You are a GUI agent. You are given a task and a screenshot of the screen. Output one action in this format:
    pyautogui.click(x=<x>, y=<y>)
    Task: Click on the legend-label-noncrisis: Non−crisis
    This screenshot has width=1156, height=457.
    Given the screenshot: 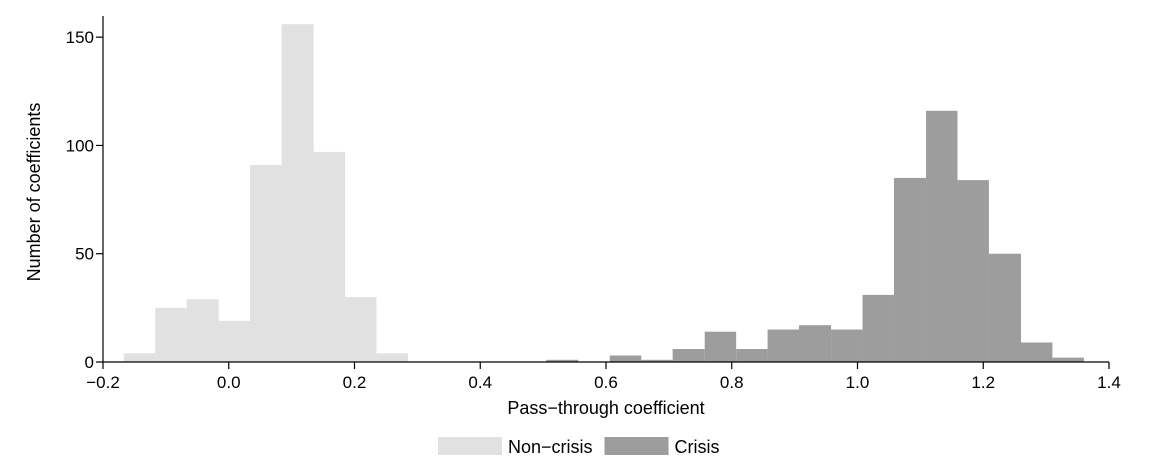 What is the action you would take?
    pyautogui.click(x=550, y=447)
    